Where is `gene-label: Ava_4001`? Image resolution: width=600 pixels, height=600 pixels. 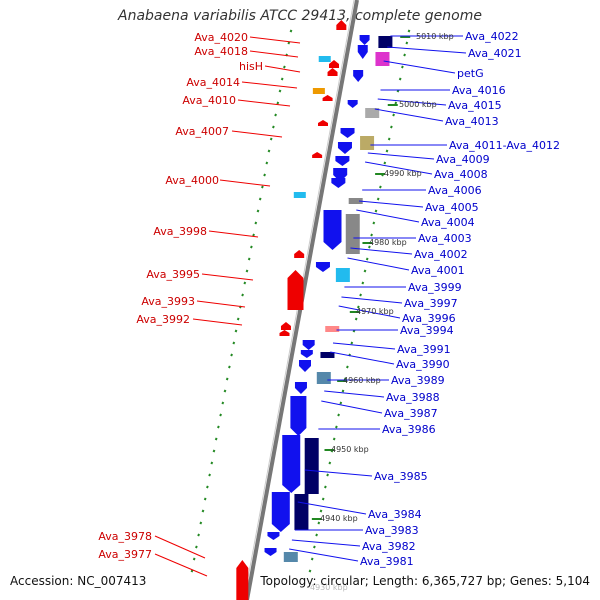 gene-label: Ava_4001 is located at coordinates (438, 270).